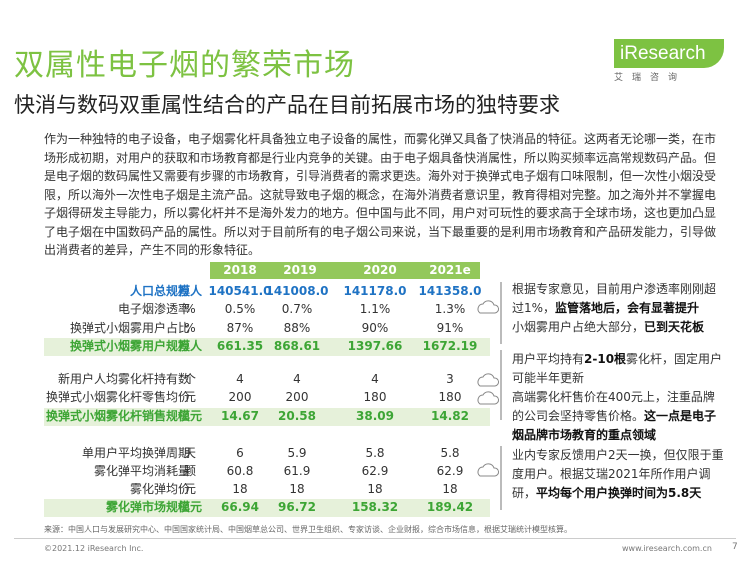  I want to click on page-number: 7, so click(735, 547).